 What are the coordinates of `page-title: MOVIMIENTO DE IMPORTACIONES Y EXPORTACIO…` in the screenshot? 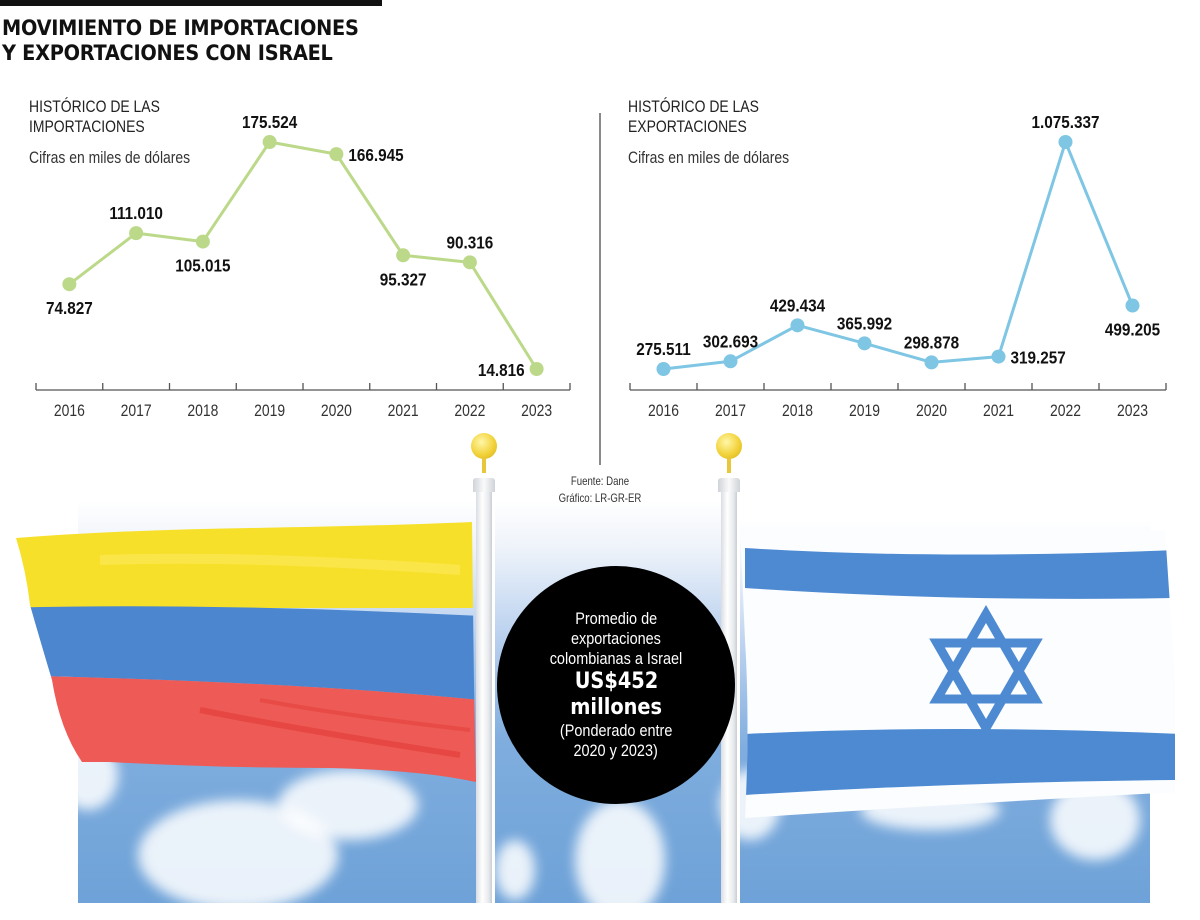 It's located at (180, 40).